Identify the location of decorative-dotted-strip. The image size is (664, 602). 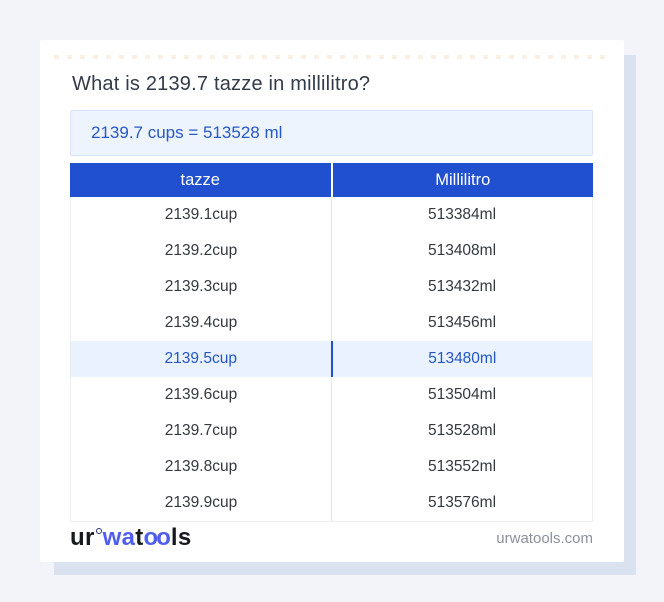
(332, 57).